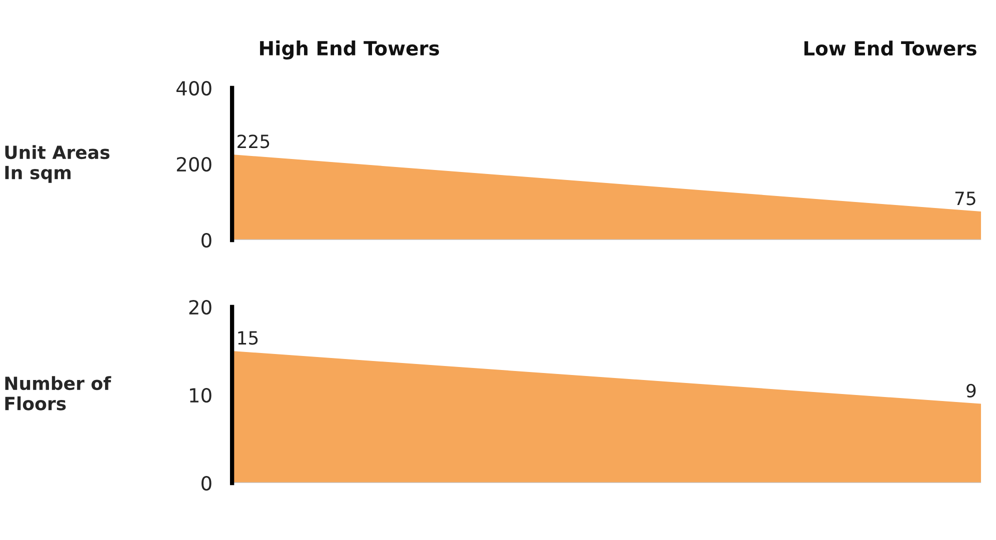  What do you see at coordinates (248, 338) in the screenshot?
I see `data-label: 15` at bounding box center [248, 338].